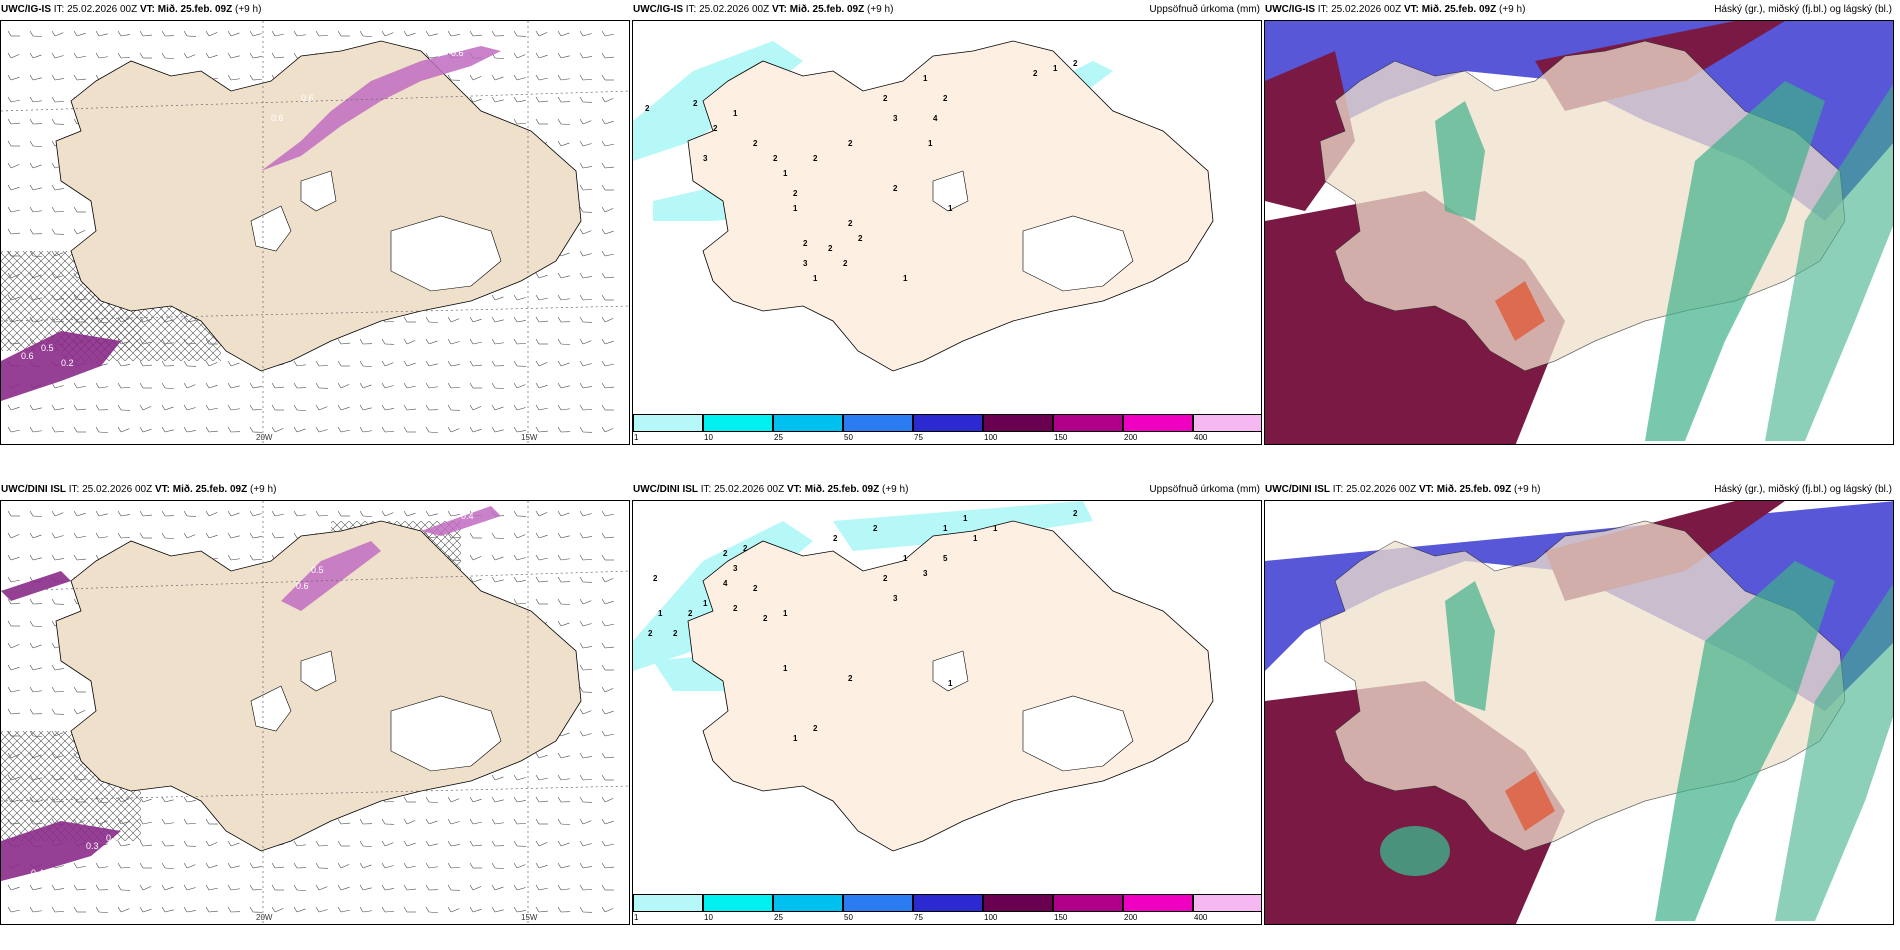  What do you see at coordinates (1131, 917) in the screenshot?
I see `colorbar-tick: 200` at bounding box center [1131, 917].